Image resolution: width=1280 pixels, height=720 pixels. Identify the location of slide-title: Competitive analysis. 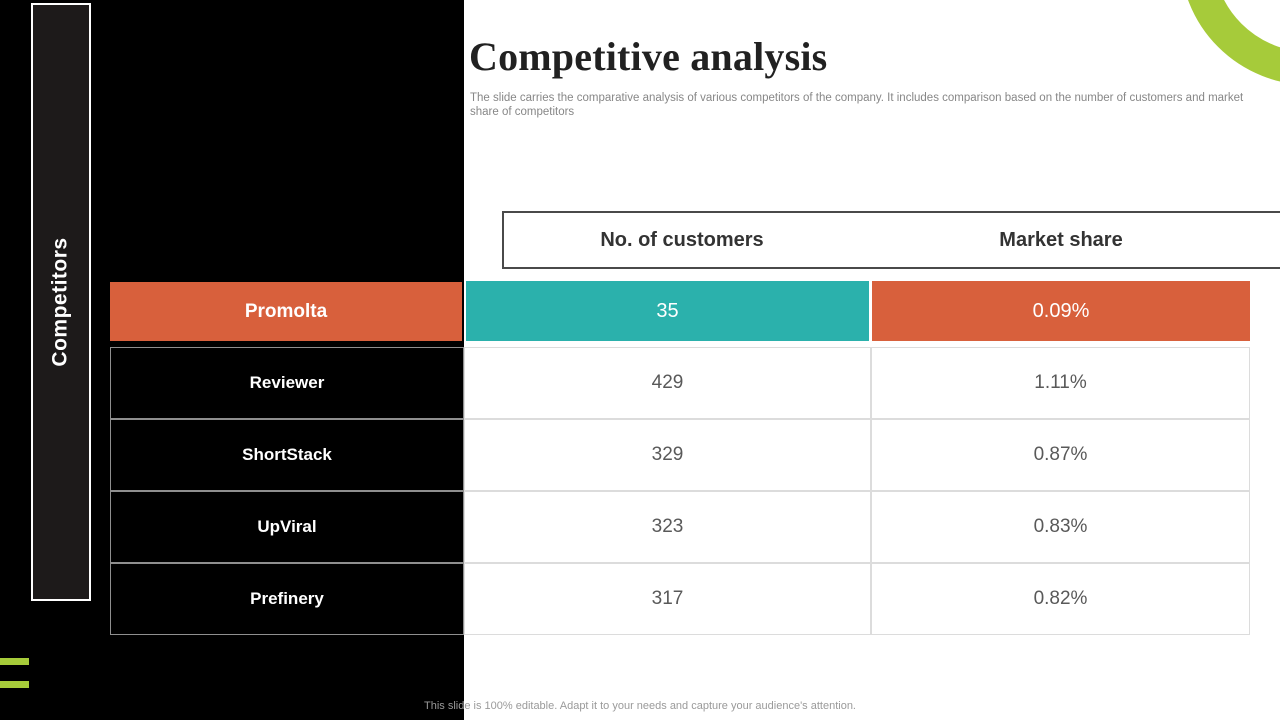
(648, 56).